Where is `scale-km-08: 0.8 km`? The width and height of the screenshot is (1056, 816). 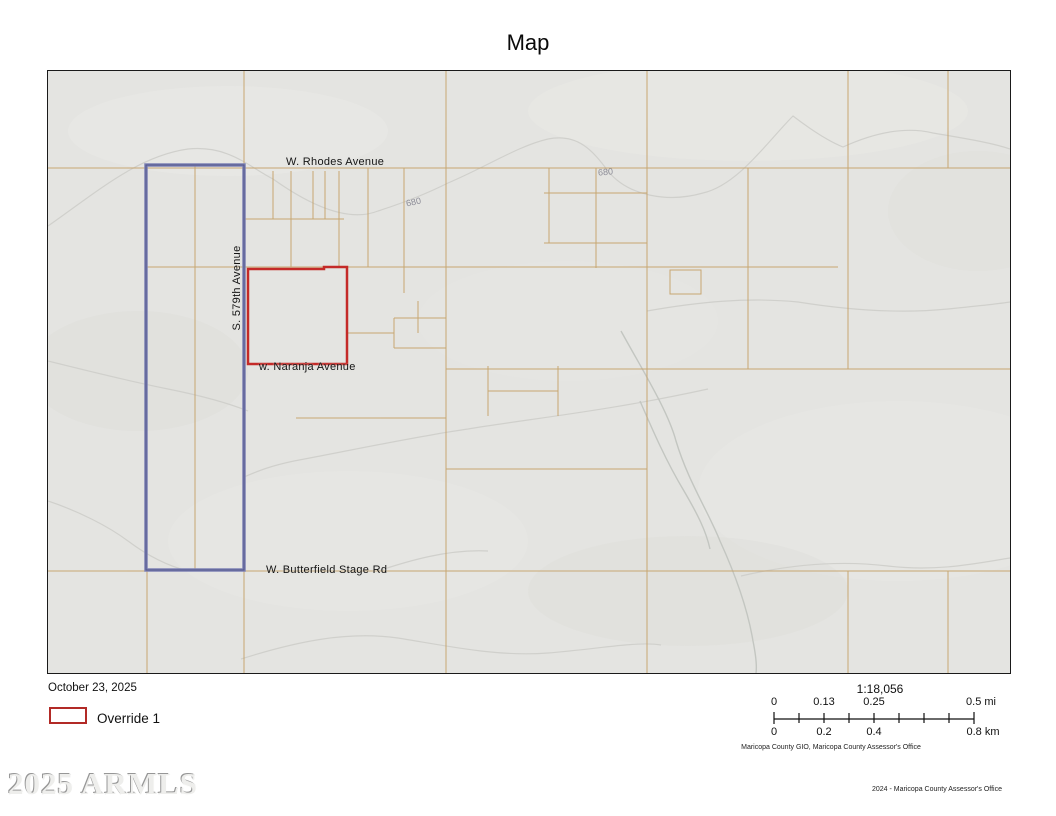
scale-km-08: 0.8 km is located at coordinates (983, 732).